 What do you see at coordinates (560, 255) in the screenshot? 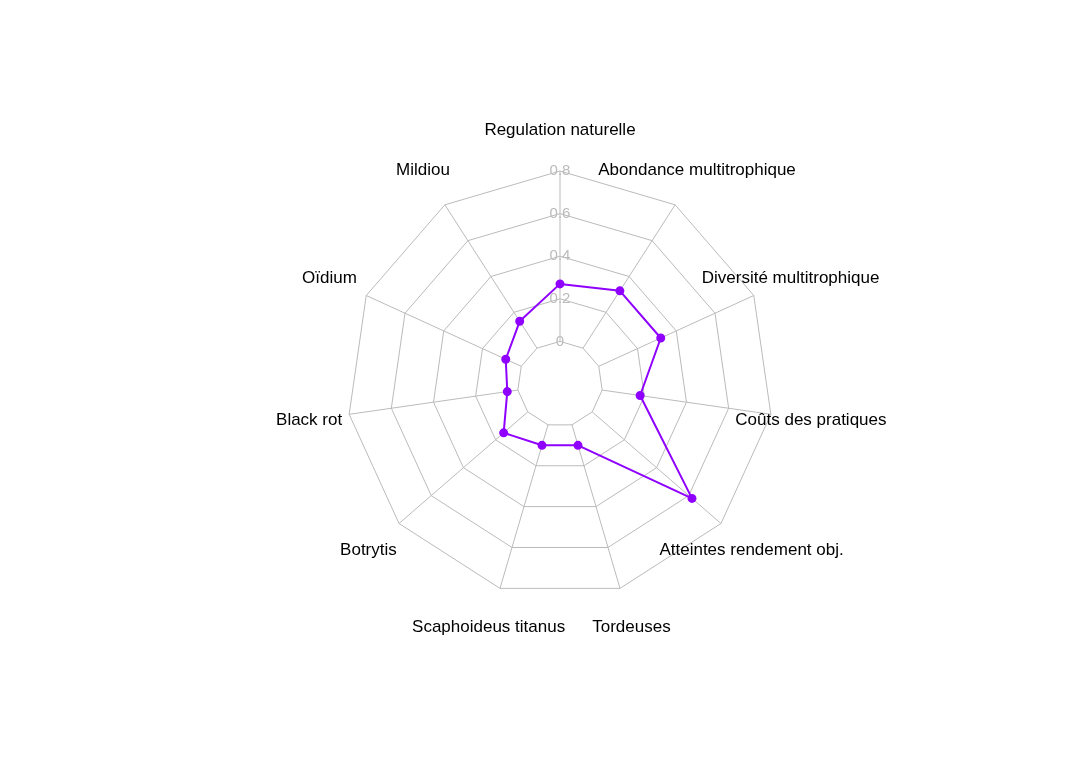
I see `y-tick-label: 0.4` at bounding box center [560, 255].